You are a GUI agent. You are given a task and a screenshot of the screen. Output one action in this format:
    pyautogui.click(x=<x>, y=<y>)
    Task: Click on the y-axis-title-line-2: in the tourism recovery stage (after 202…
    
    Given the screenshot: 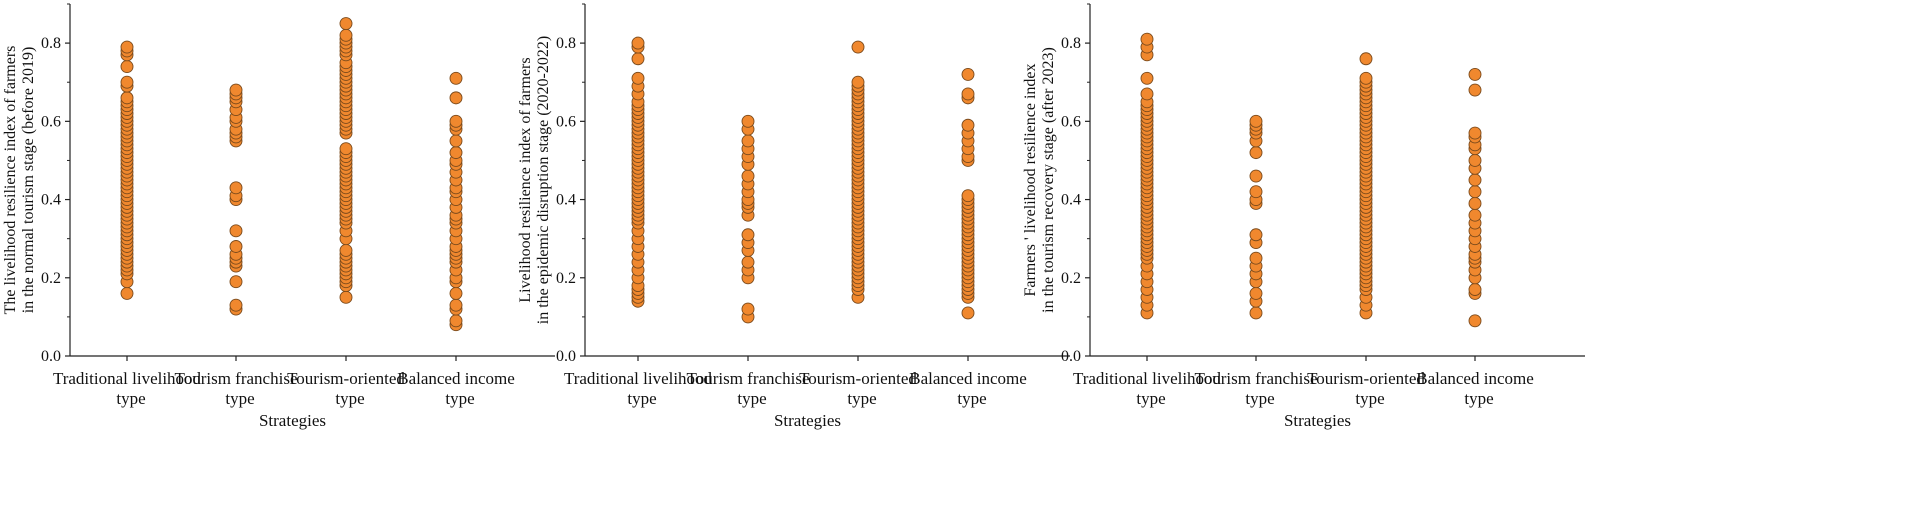 What is the action you would take?
    pyautogui.click(x=1048, y=180)
    